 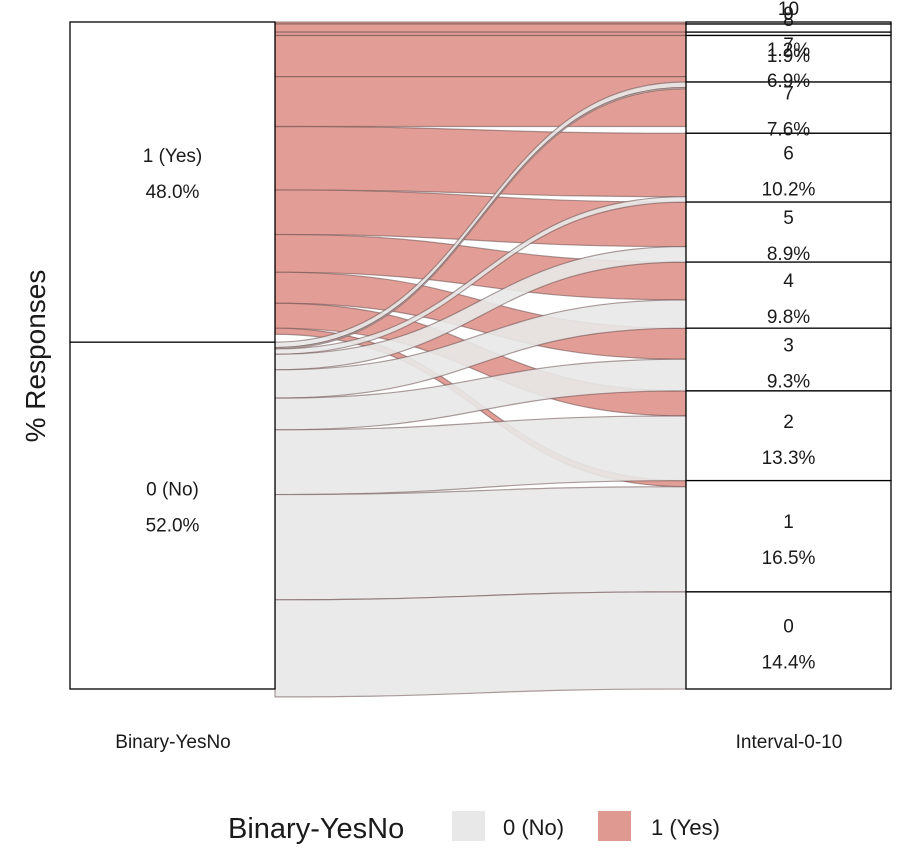 What do you see at coordinates (788, 218) in the screenshot?
I see `stratum-right-6-label: 5` at bounding box center [788, 218].